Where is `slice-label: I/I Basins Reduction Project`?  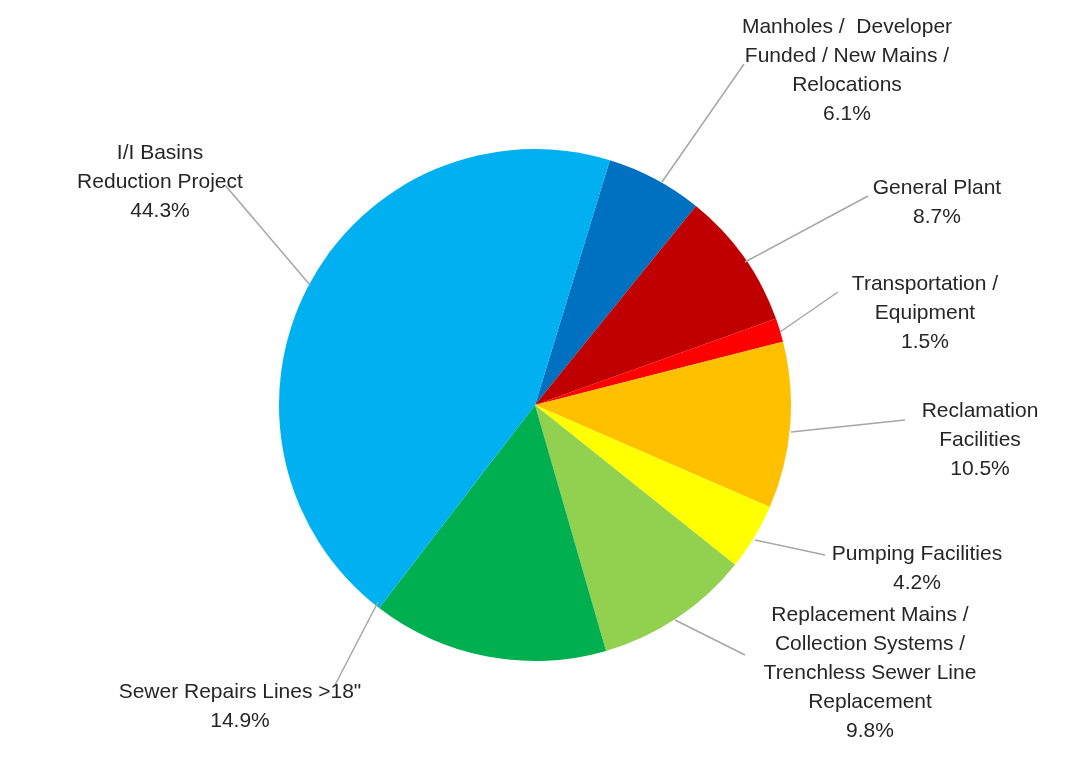
slice-label: I/I Basins Reduction Project is located at coordinates (160, 166).